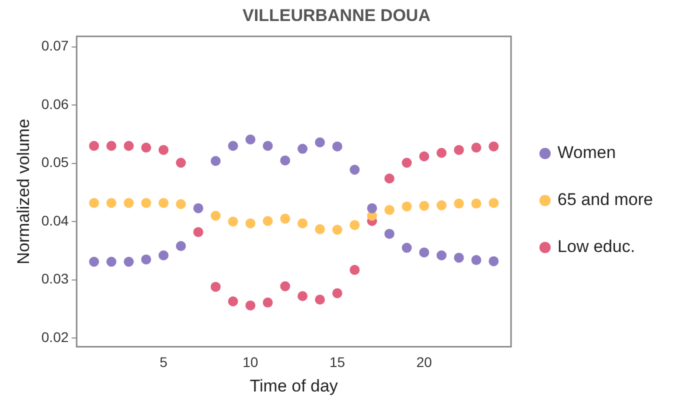  What do you see at coordinates (424, 362) in the screenshot?
I see `x-tick-label: 20` at bounding box center [424, 362].